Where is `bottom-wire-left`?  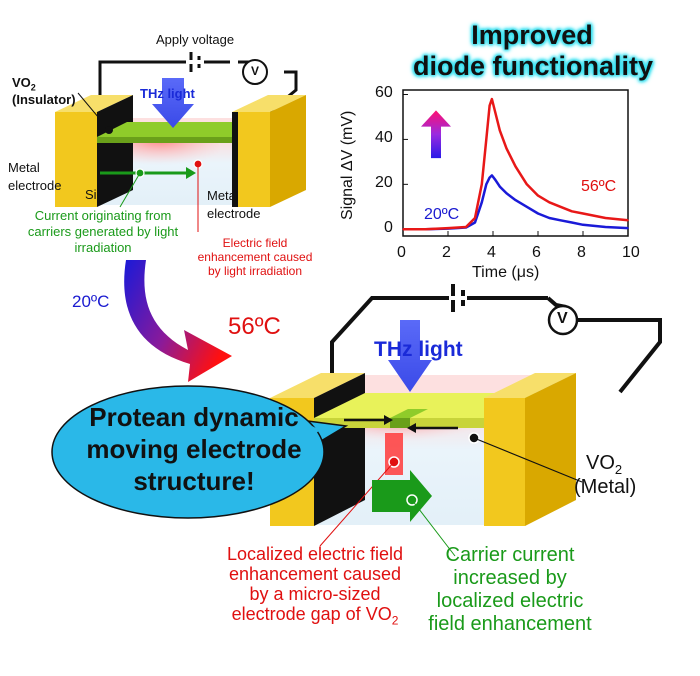 bottom-wire-left is located at coordinates (390, 338).